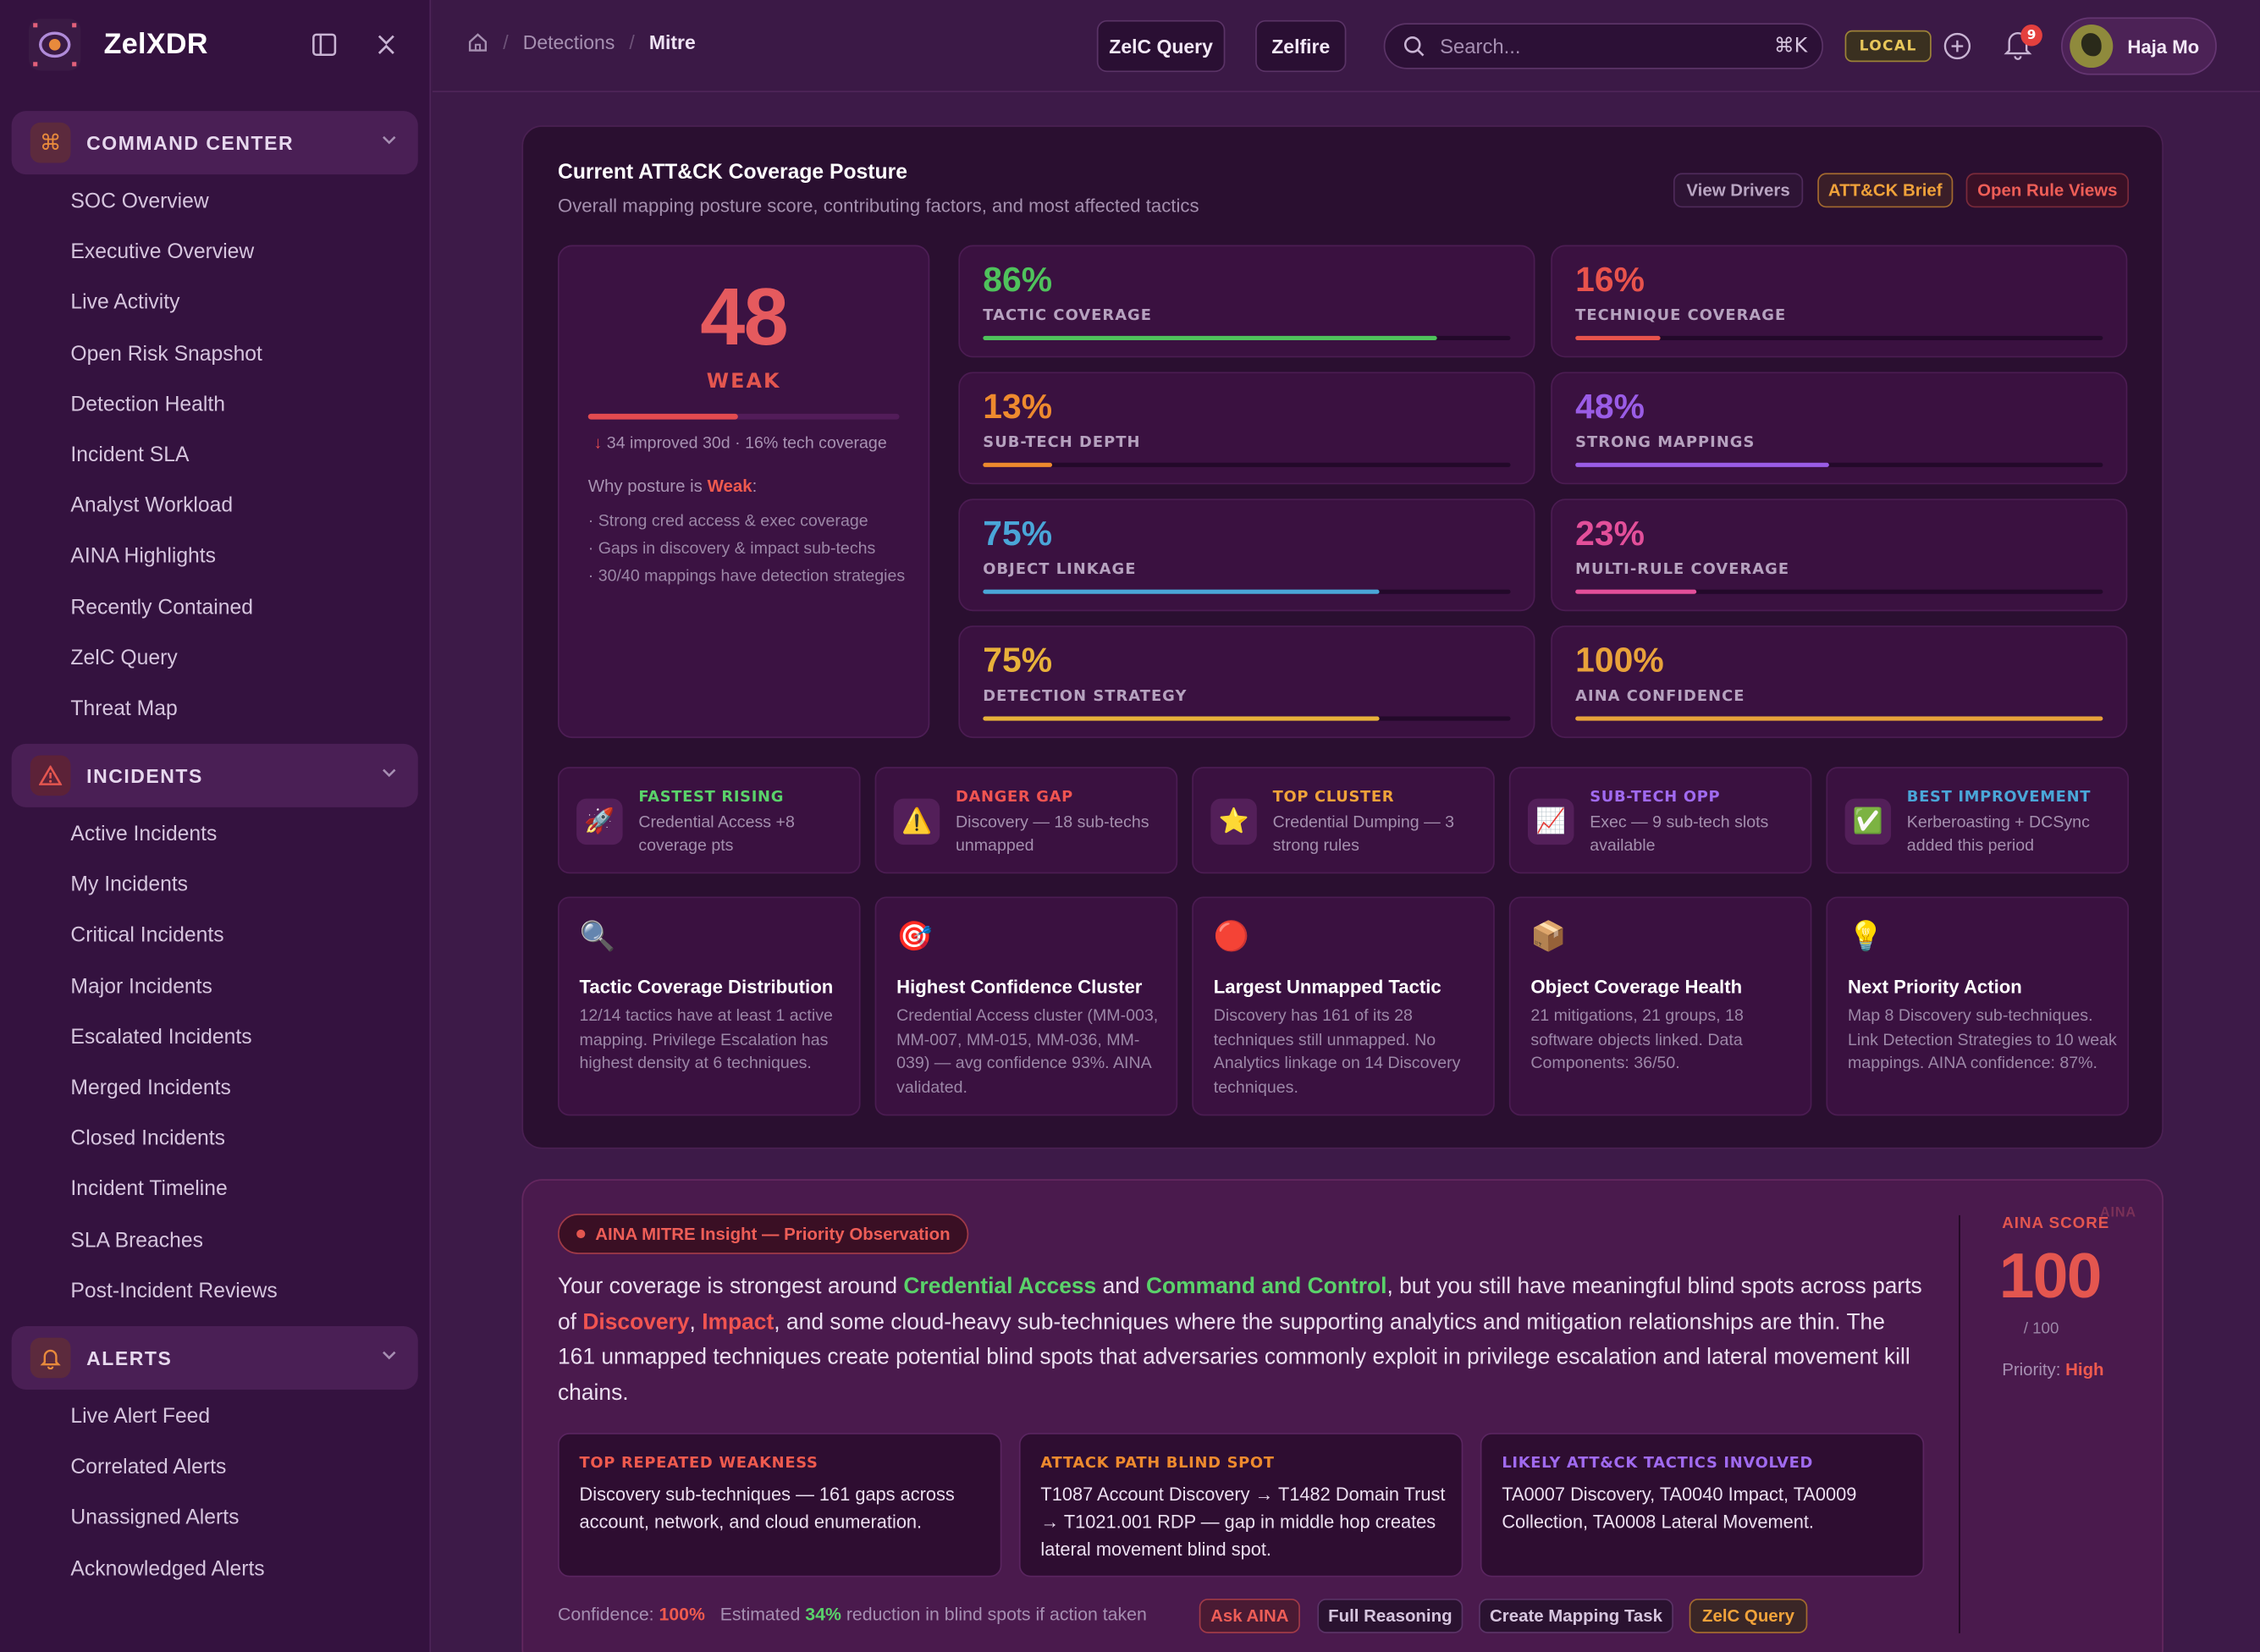  Describe the element at coordinates (732, 173) in the screenshot. I see `card-title: Current ATT&CK Coverage Posture` at that location.